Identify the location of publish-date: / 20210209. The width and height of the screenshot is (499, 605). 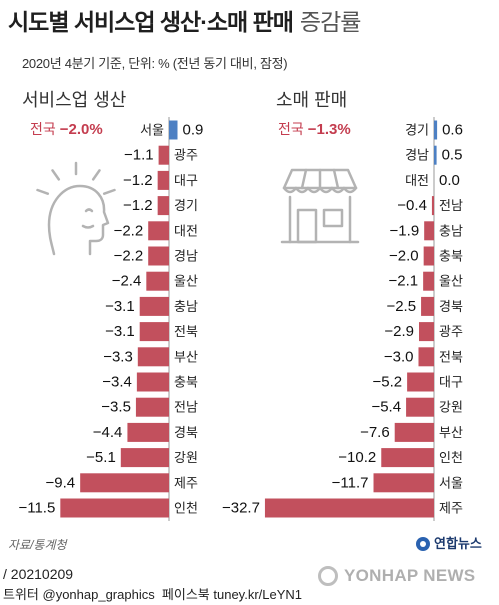
(38, 574).